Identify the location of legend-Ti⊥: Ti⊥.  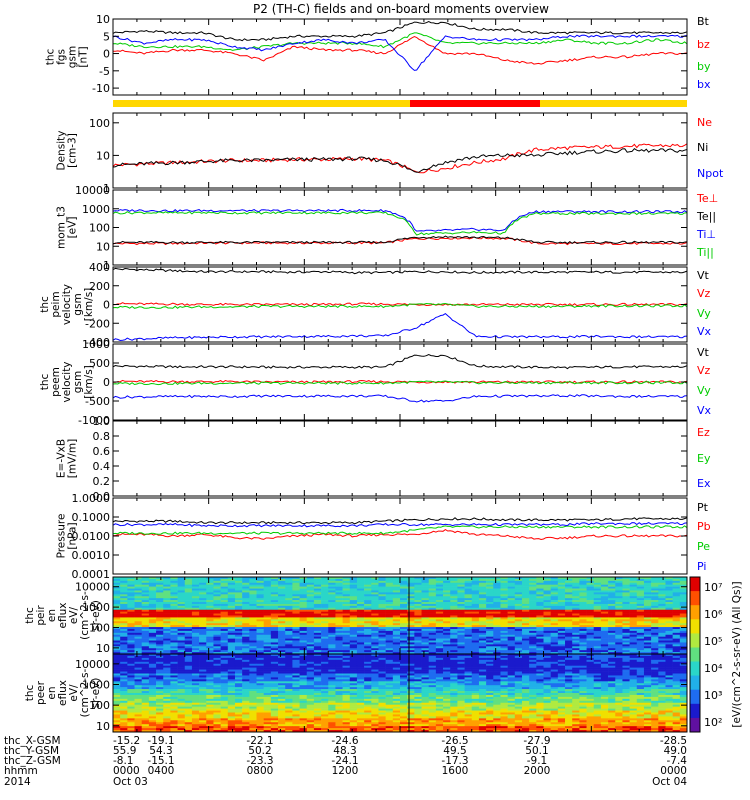
(706, 234).